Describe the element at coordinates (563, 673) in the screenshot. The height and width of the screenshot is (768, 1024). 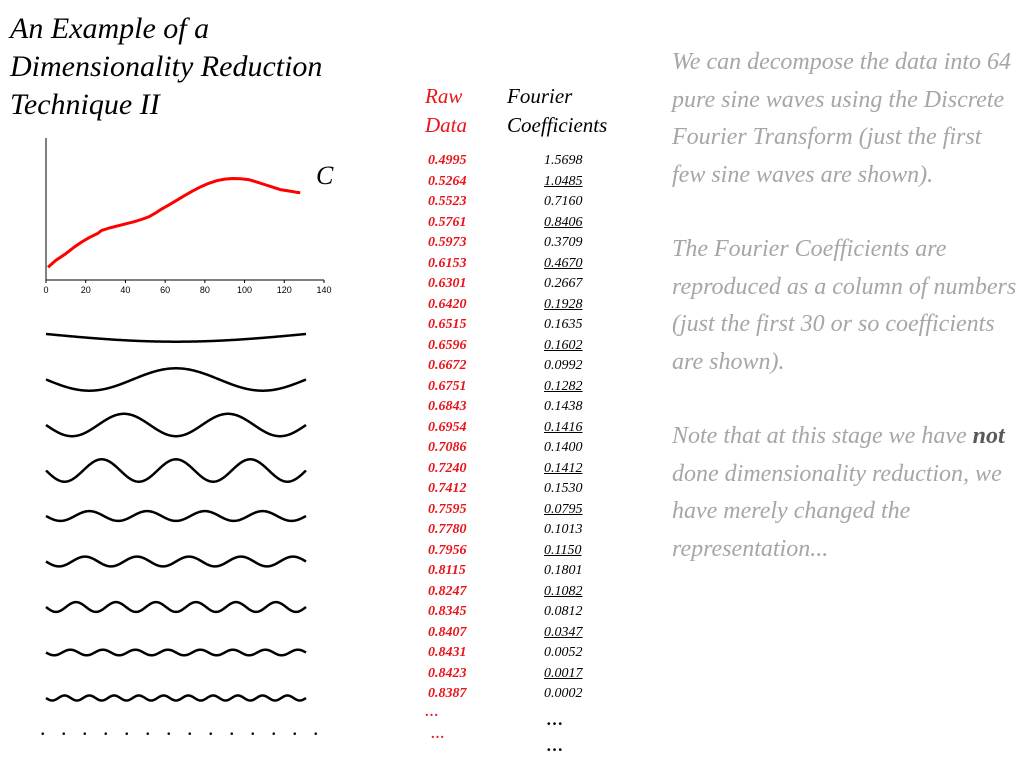
I see `coefficient-value: 0.0017` at that location.